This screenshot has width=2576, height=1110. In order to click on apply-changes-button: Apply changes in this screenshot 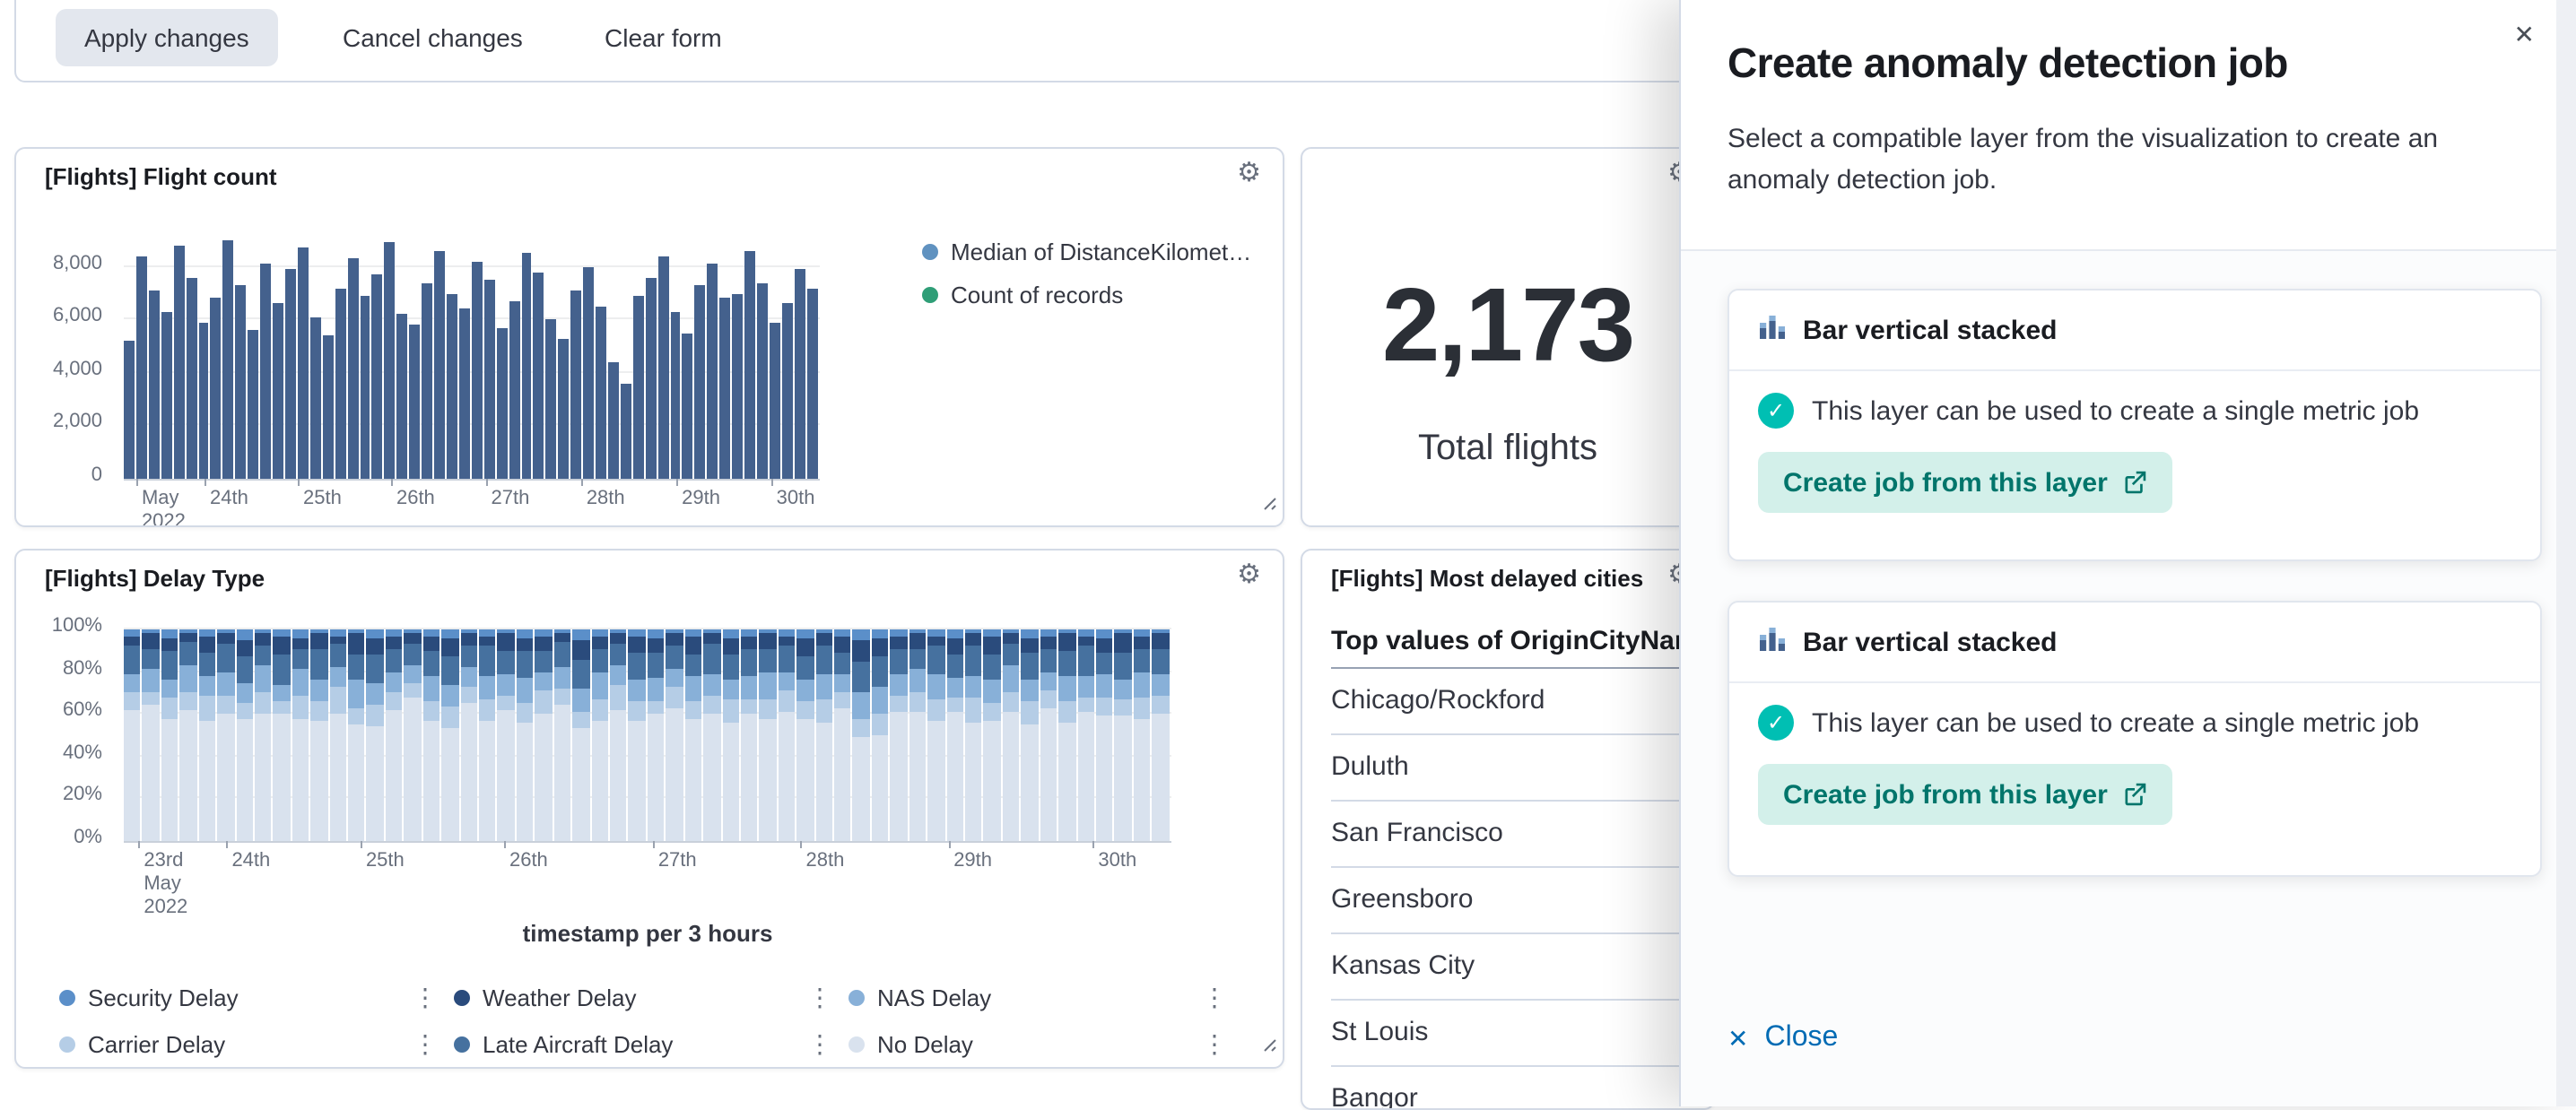, I will do `click(167, 37)`.